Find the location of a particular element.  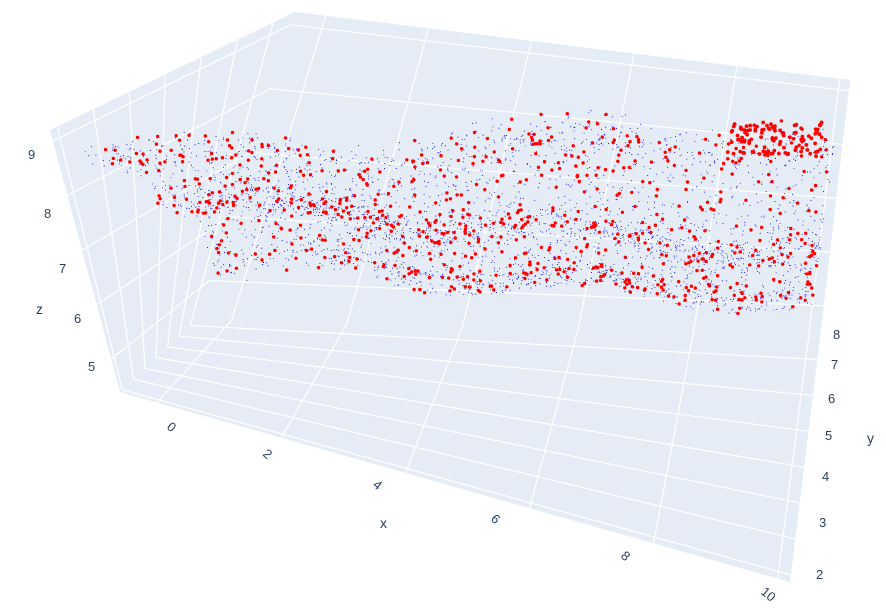

y-gridline-wall is located at coordinates (208, 188).